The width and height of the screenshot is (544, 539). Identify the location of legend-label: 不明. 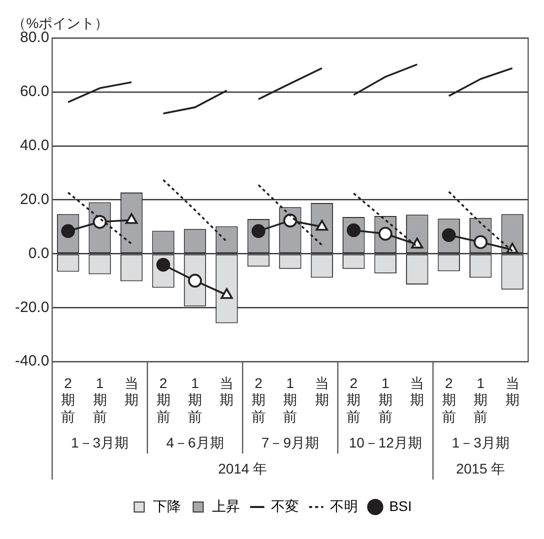
(344, 506).